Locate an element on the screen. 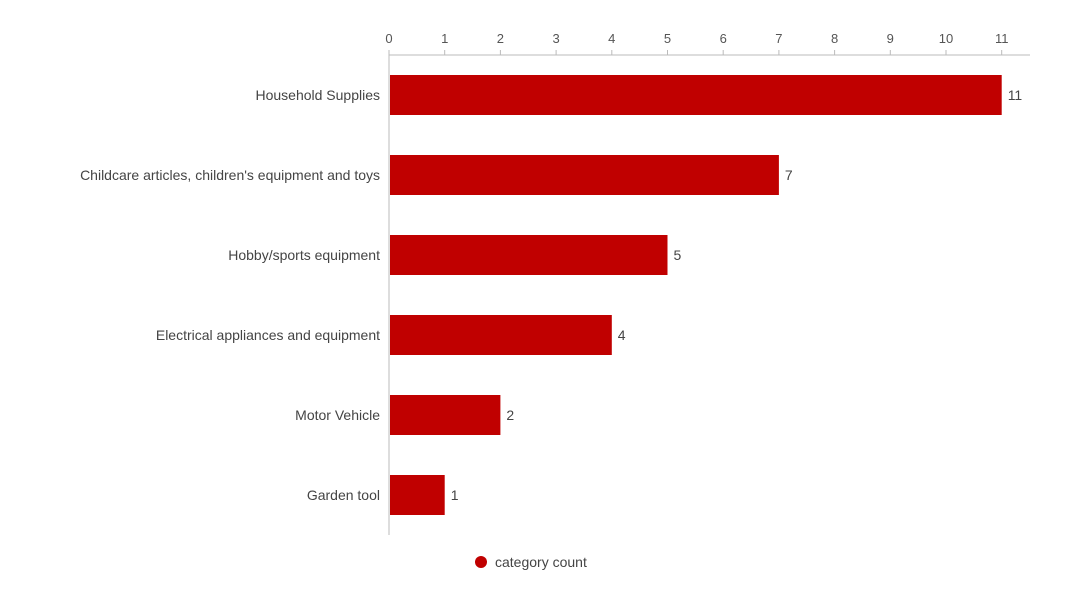 The image size is (1080, 607). x-tick-label: 1 is located at coordinates (444, 38).